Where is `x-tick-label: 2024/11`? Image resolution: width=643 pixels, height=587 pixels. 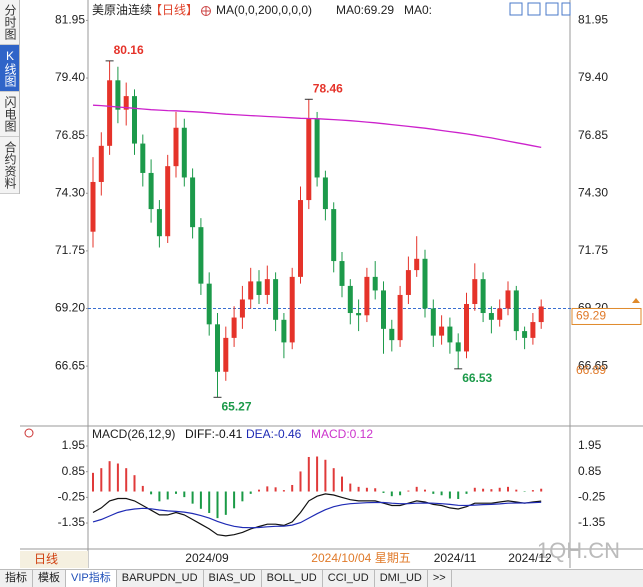 x-tick-label: 2024/11 is located at coordinates (455, 558).